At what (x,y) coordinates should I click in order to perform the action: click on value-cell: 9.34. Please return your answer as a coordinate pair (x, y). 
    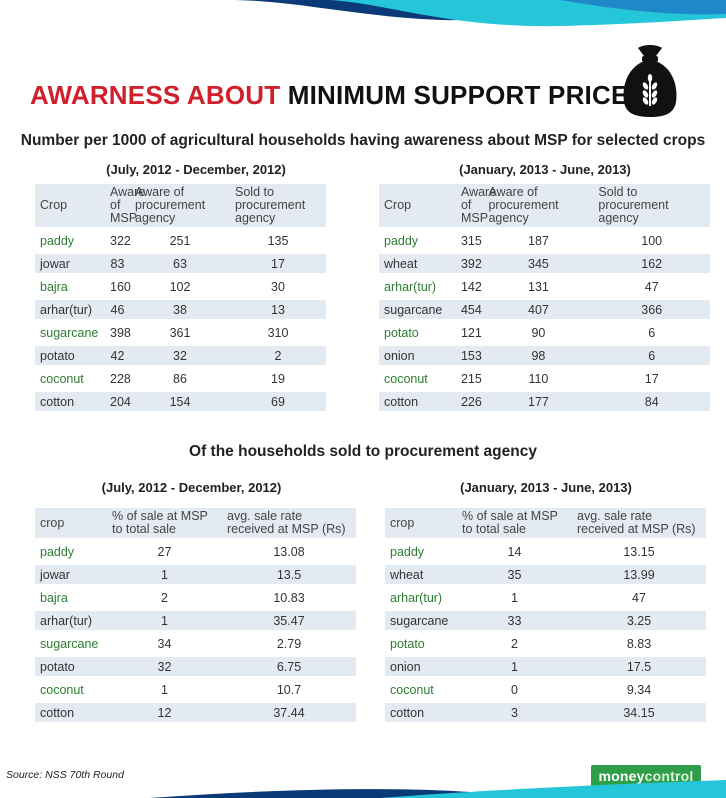
    Looking at the image, I should click on (639, 689).